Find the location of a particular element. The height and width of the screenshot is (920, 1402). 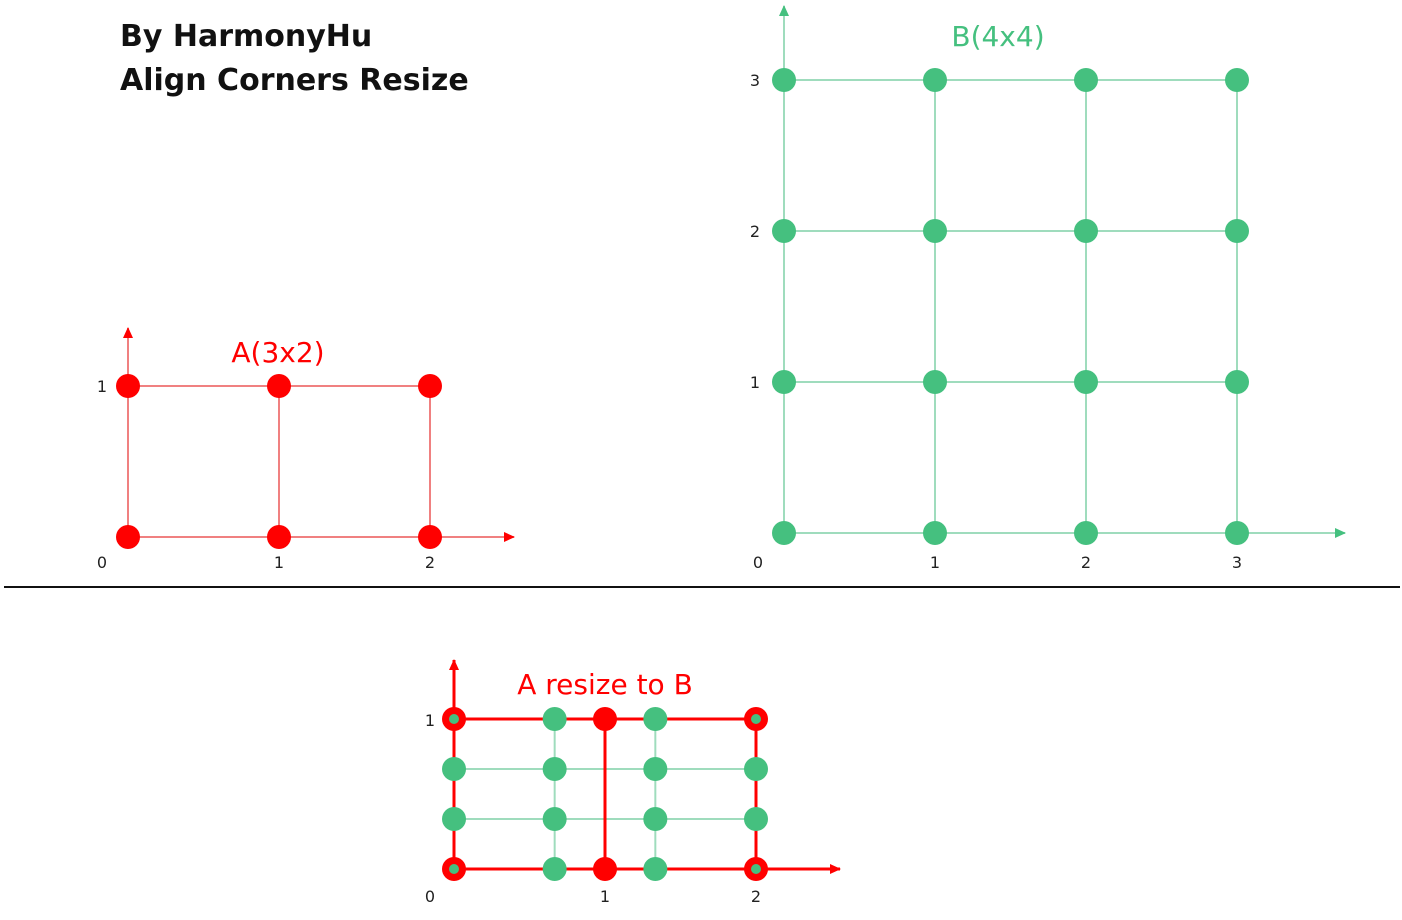

grid-resize: 0 1 2 1 A resize to B is located at coordinates (633, 782).